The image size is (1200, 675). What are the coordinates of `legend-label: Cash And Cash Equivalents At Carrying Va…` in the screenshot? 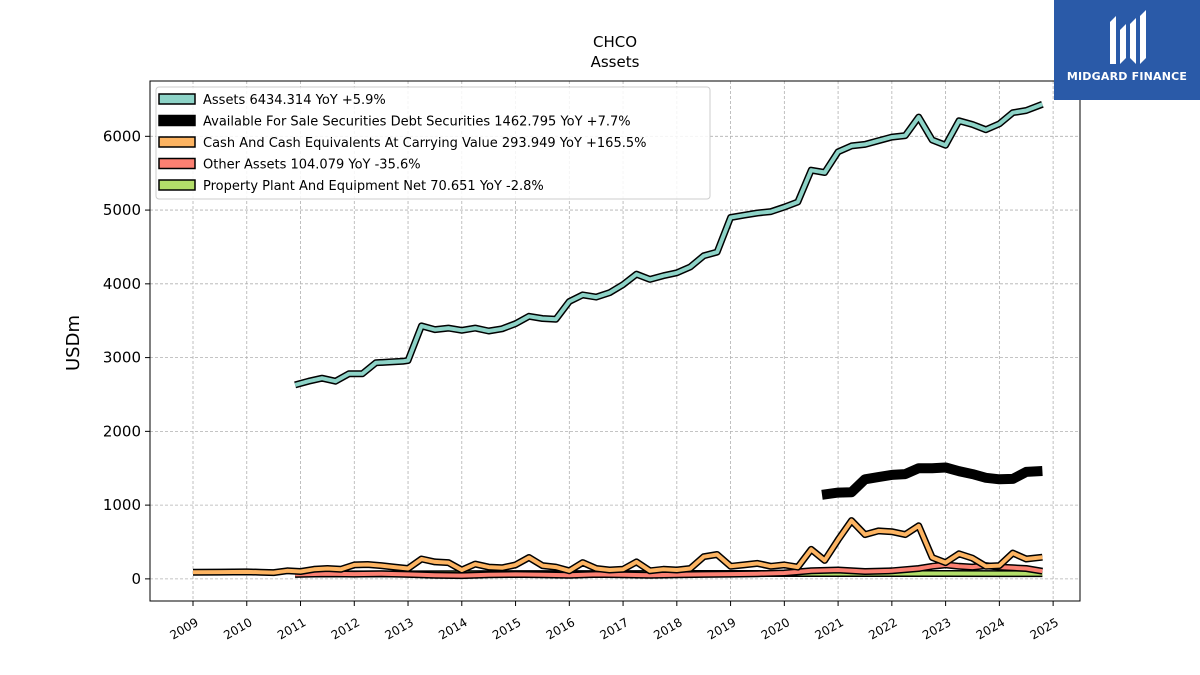 It's located at (424, 143).